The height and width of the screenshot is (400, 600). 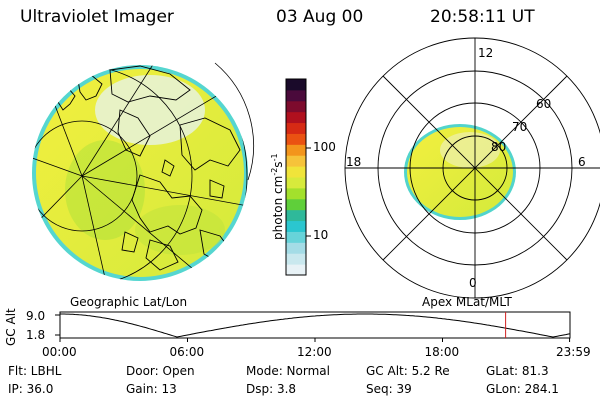 What do you see at coordinates (288, 371) in the screenshot?
I see `mode-info: Mode: Normal` at bounding box center [288, 371].